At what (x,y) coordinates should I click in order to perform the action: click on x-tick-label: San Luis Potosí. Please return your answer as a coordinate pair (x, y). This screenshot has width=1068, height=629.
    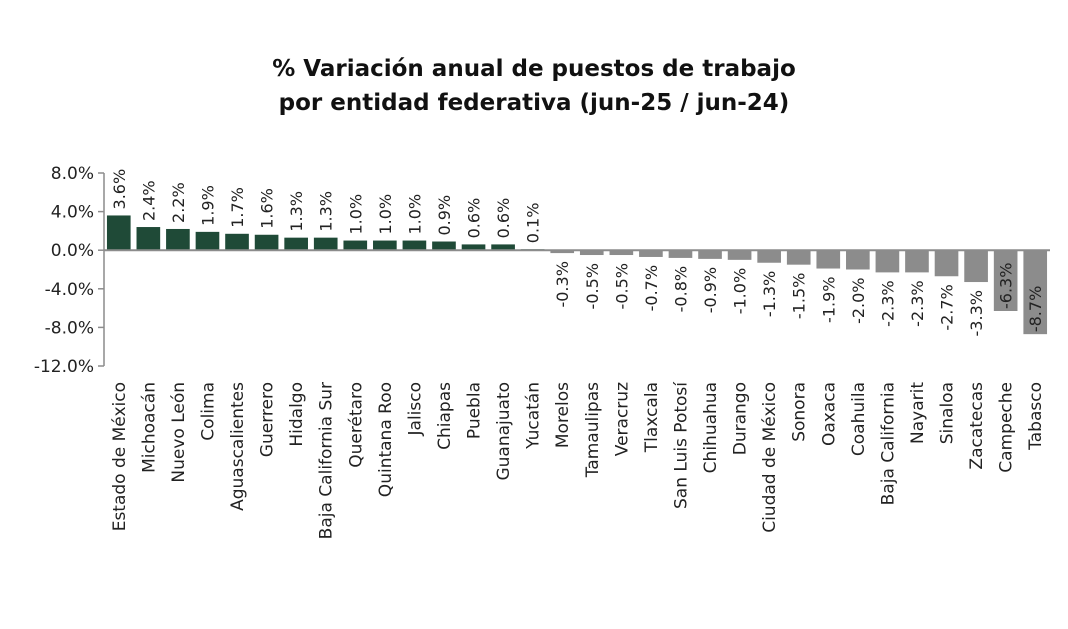
    Looking at the image, I should click on (681, 445).